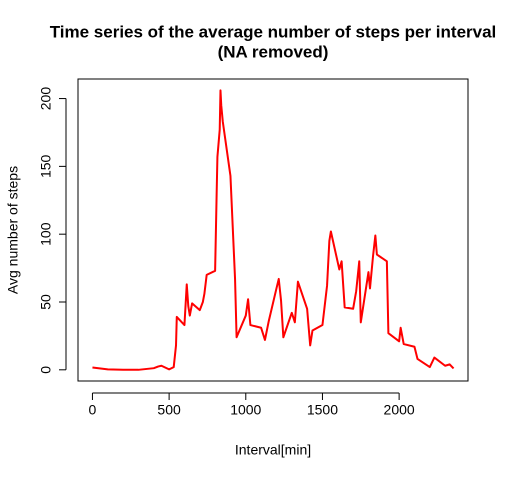 The image size is (508, 479). What do you see at coordinates (13, 230) in the screenshot?
I see `y-axis-label: Avg number of steps` at bounding box center [13, 230].